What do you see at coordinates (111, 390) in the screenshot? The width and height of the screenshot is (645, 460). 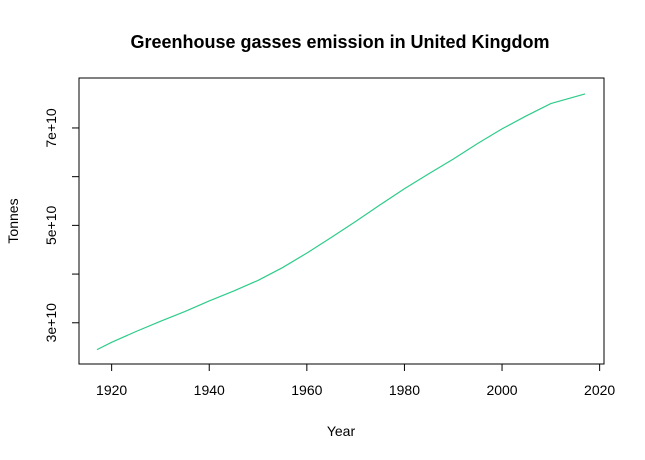 I see `x-tick-label-1920: 1920` at bounding box center [111, 390].